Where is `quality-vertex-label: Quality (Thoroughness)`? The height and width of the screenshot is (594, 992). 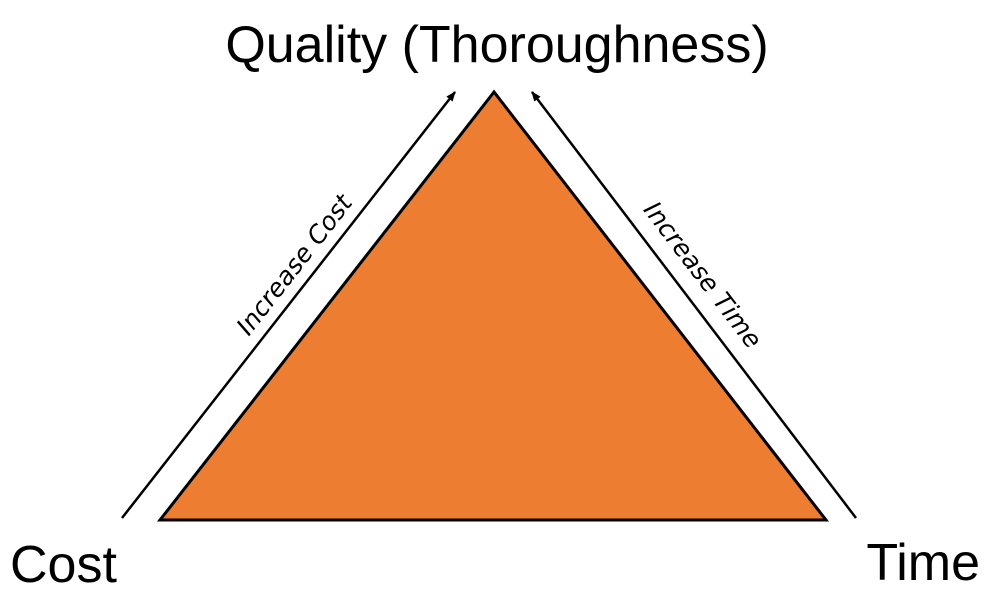
quality-vertex-label: Quality (Thoroughness) is located at coordinates (496, 45).